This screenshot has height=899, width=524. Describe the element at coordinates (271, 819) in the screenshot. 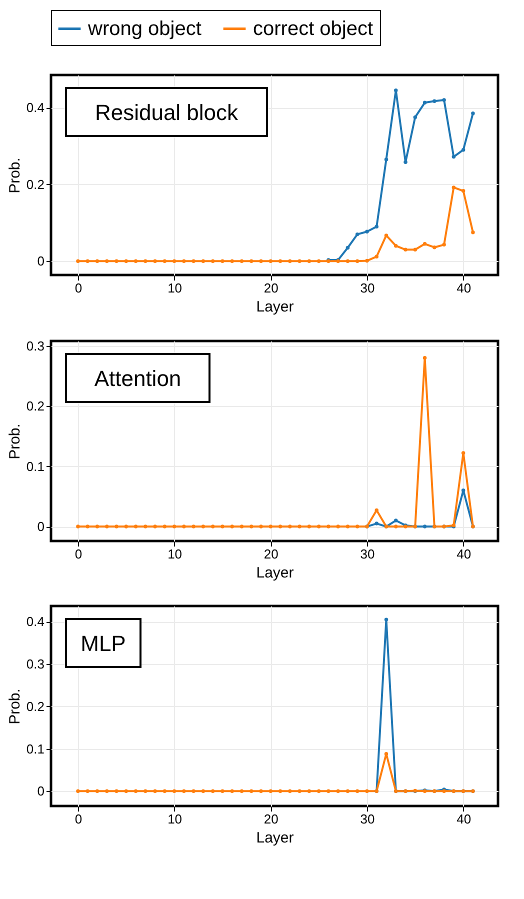

I see `x-tick-label: 20` at that location.